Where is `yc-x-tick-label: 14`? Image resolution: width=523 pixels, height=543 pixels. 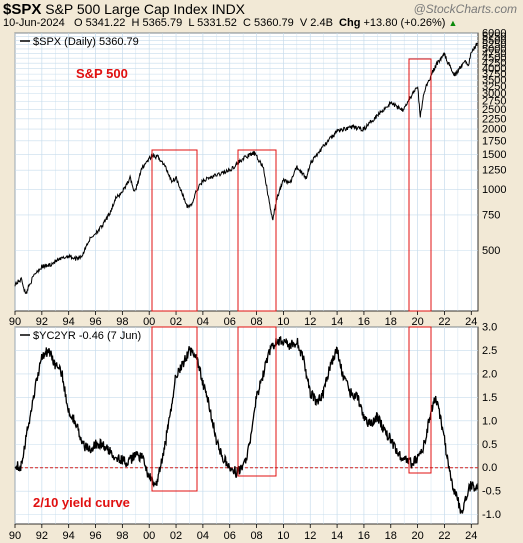
yc-x-tick-label: 14 is located at coordinates (337, 536).